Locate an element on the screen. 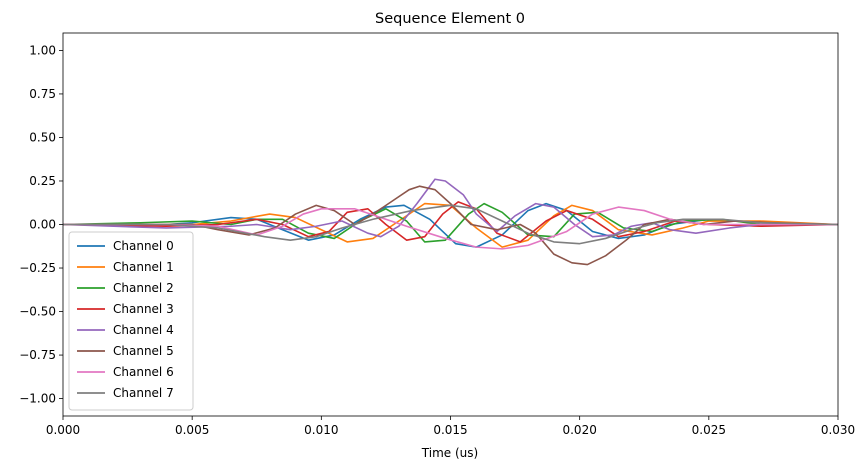 This screenshot has width=866, height=470. x-tick-label: 0.015 is located at coordinates (450, 430).